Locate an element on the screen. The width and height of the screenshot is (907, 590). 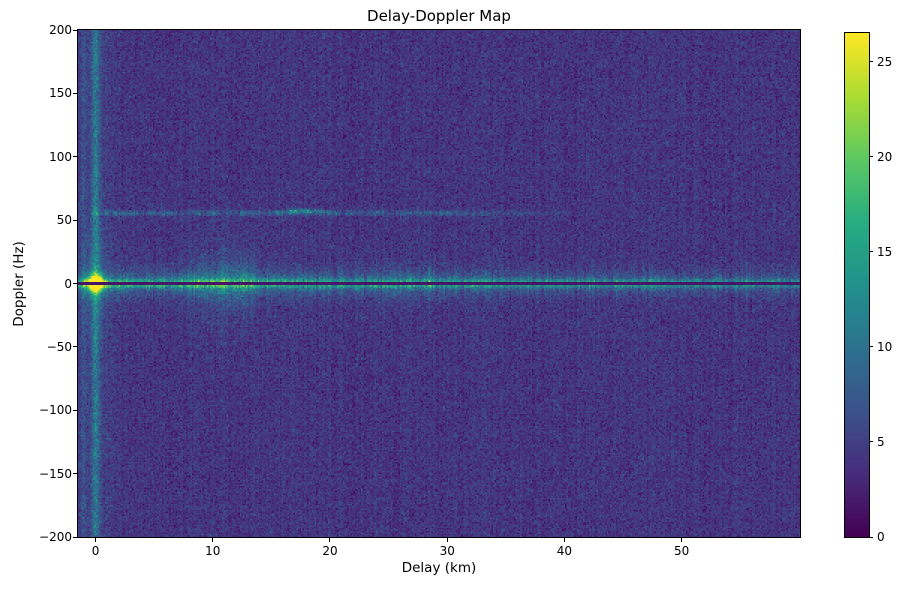
colorbar-tick-label: 25 is located at coordinates (885, 61).